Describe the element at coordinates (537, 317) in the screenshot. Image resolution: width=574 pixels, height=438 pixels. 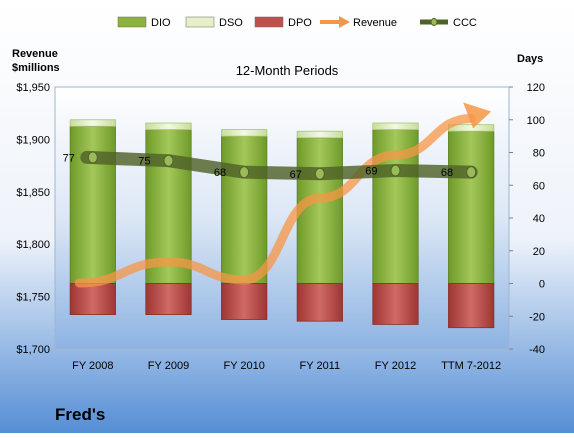
I see `right-tick-label: -20` at that location.